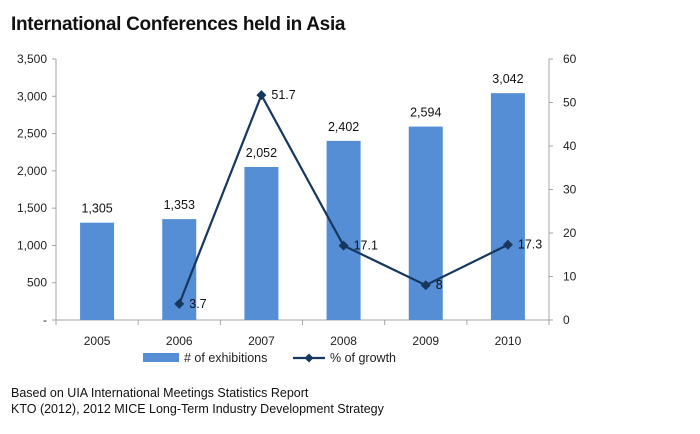 This screenshot has height=434, width=700. What do you see at coordinates (32, 59) in the screenshot?
I see `left-y-tick-label: 3,500` at bounding box center [32, 59].